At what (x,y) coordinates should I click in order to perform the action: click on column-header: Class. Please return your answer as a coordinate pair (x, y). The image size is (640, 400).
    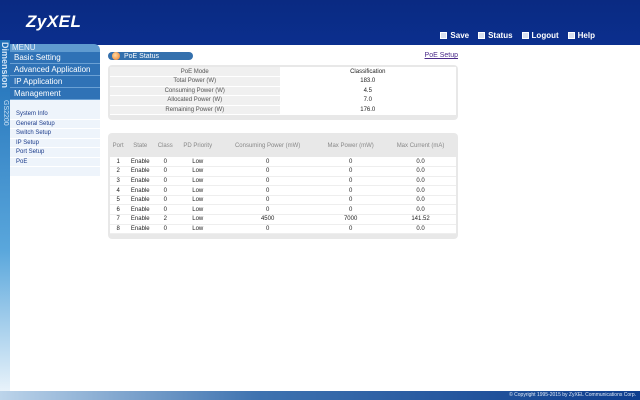
    Looking at the image, I should click on (165, 146).